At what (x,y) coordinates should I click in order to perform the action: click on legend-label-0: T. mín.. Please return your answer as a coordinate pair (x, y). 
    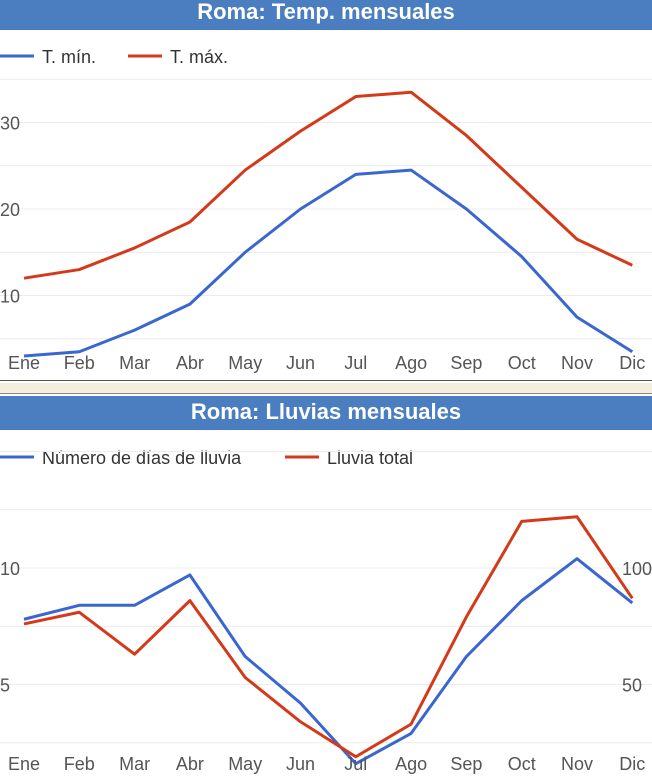
    Looking at the image, I should click on (69, 57).